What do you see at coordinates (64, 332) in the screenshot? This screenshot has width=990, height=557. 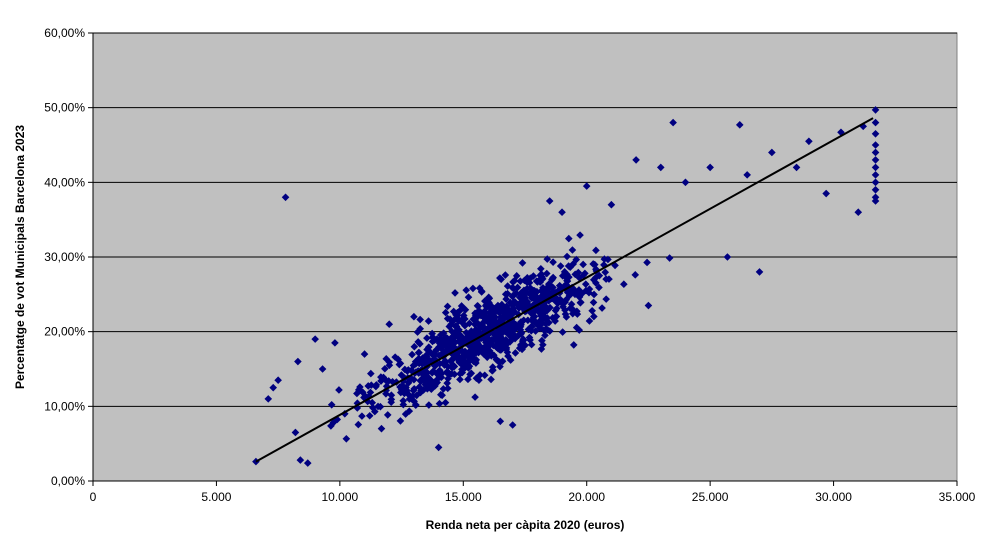 I see `y-tick-label-2: 20,00%` at bounding box center [64, 332].